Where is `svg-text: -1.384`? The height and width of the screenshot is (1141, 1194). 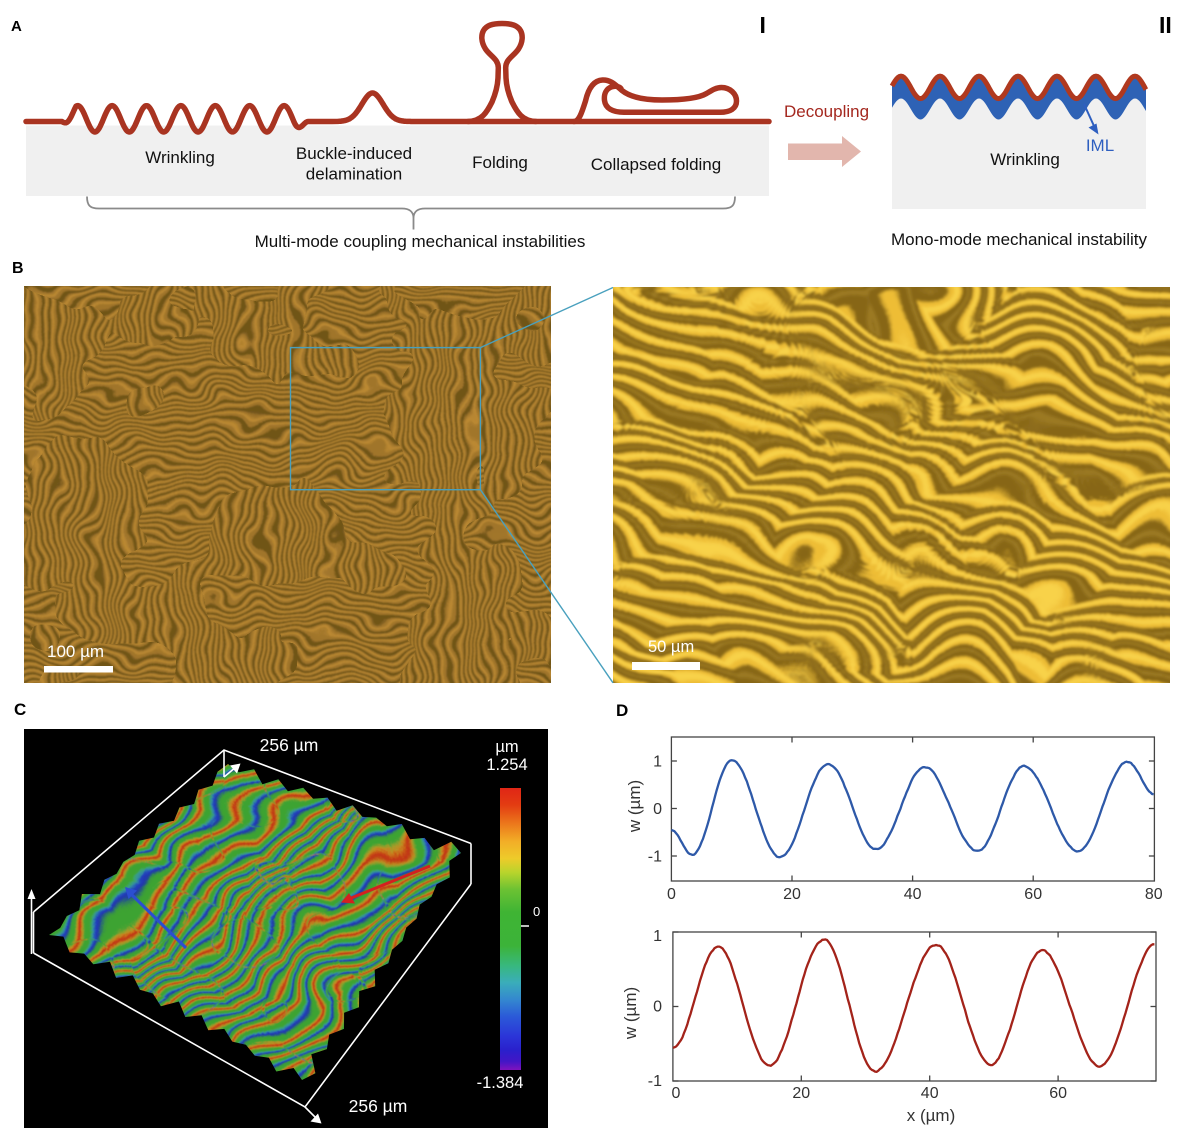 svg-text: -1.384 is located at coordinates (500, 1083).